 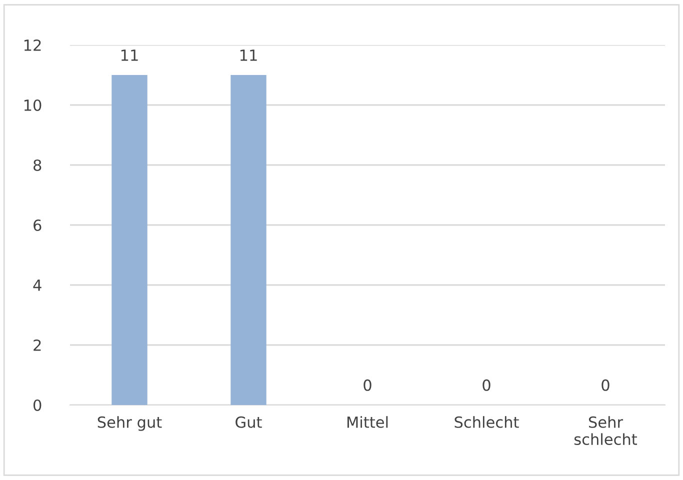 What do you see at coordinates (486, 422) in the screenshot?
I see `x-tick-label: Schlecht` at bounding box center [486, 422].